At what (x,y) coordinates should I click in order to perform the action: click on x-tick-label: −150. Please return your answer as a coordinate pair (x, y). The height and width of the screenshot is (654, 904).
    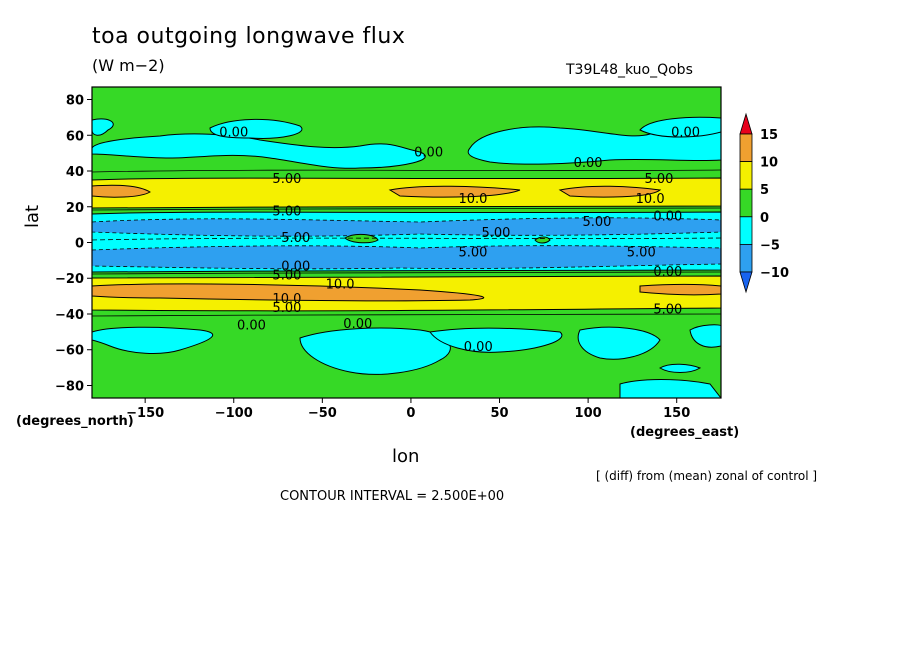
    Looking at the image, I should click on (145, 413).